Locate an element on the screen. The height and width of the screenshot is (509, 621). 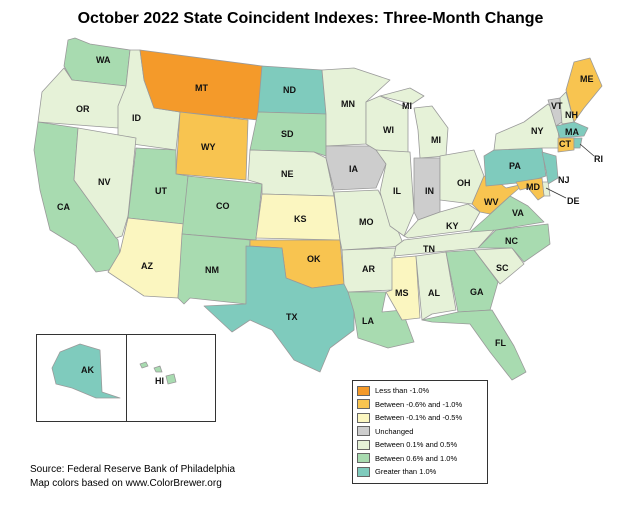
label-nj: NJ is located at coordinates (564, 180).